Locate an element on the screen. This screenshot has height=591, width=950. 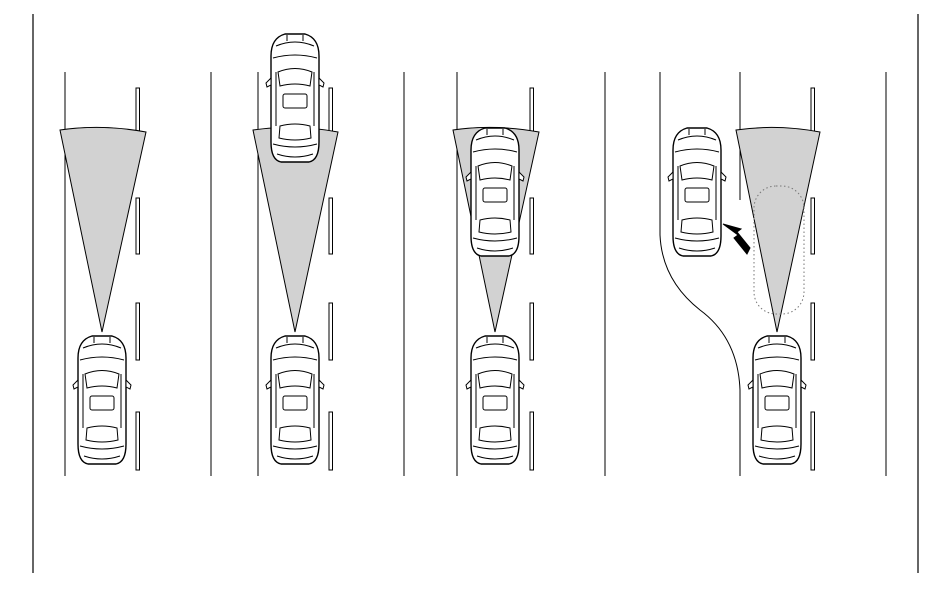
panel-vehicle-ahead-far is located at coordinates (328, 254).